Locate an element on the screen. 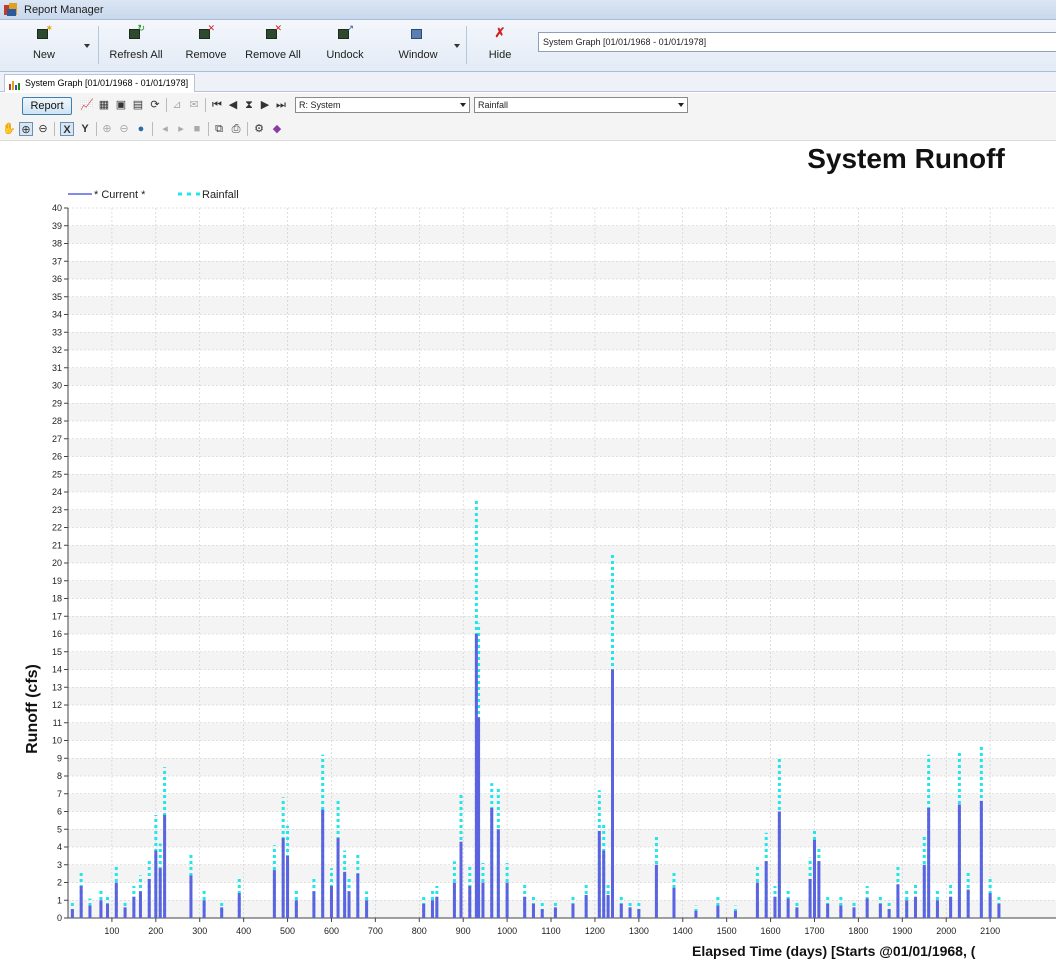 This screenshot has height=968, width=1056. toolbar-separator is located at coordinates (208, 129).